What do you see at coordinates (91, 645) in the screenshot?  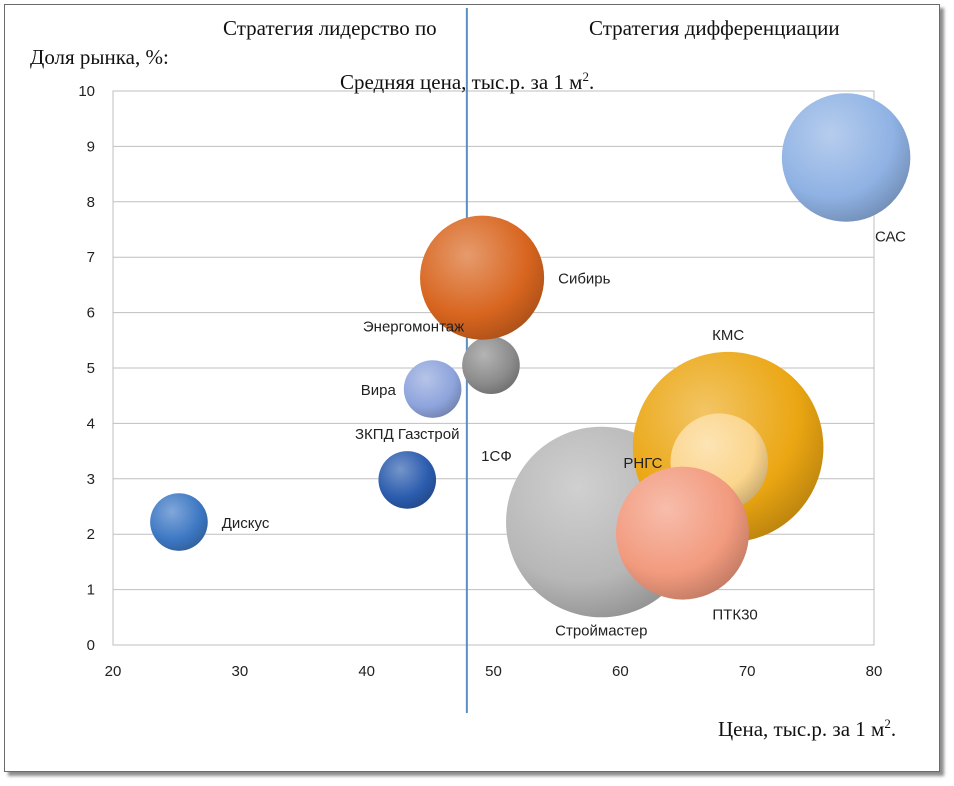 I see `y-tick-label: 0` at bounding box center [91, 645].